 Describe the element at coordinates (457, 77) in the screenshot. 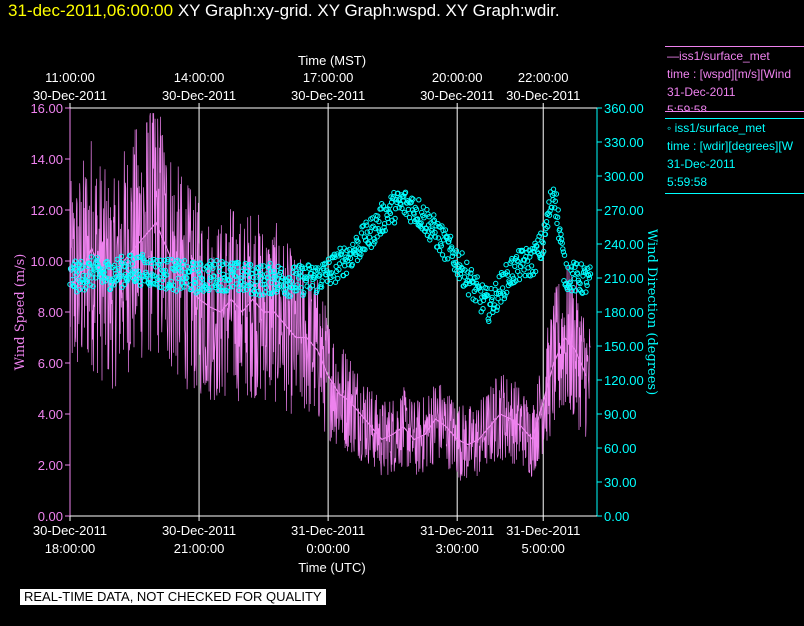

I see `top-tick-time: 20:00:00` at that location.